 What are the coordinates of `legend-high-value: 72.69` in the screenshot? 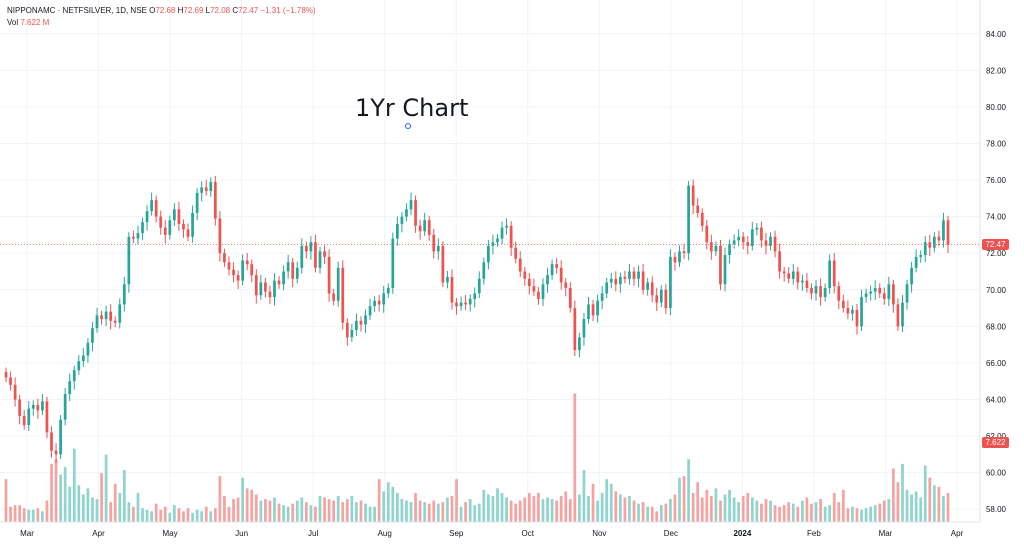 It's located at (193, 10).